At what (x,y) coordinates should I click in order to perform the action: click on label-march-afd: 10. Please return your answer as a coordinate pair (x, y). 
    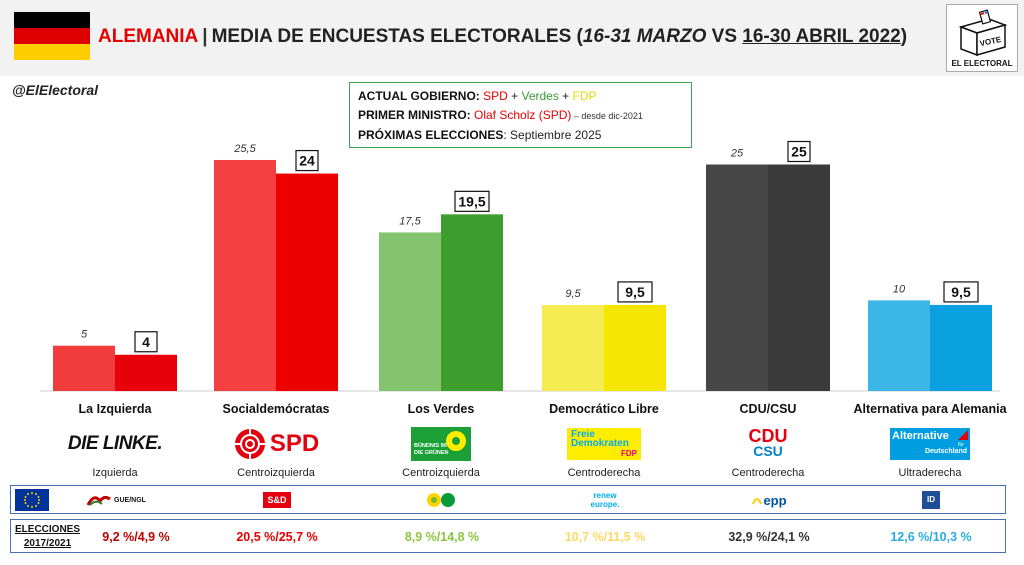
    Looking at the image, I should click on (899, 289).